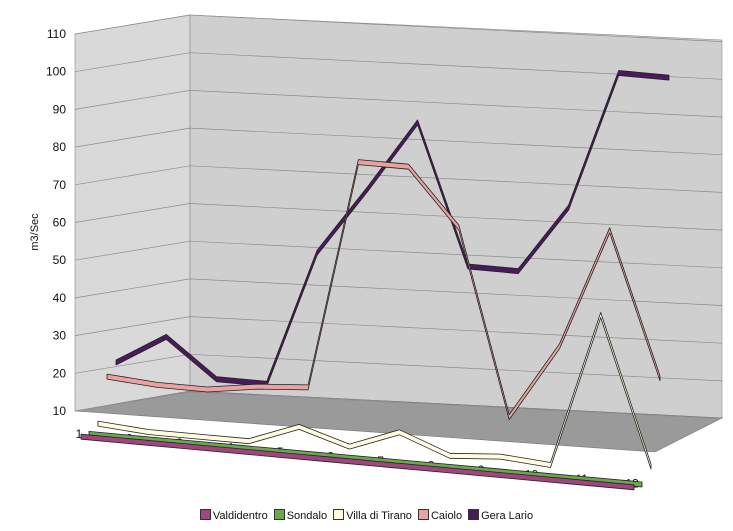 The height and width of the screenshot is (531, 733). I want to click on legend-entry: Sondalo, so click(300, 515).